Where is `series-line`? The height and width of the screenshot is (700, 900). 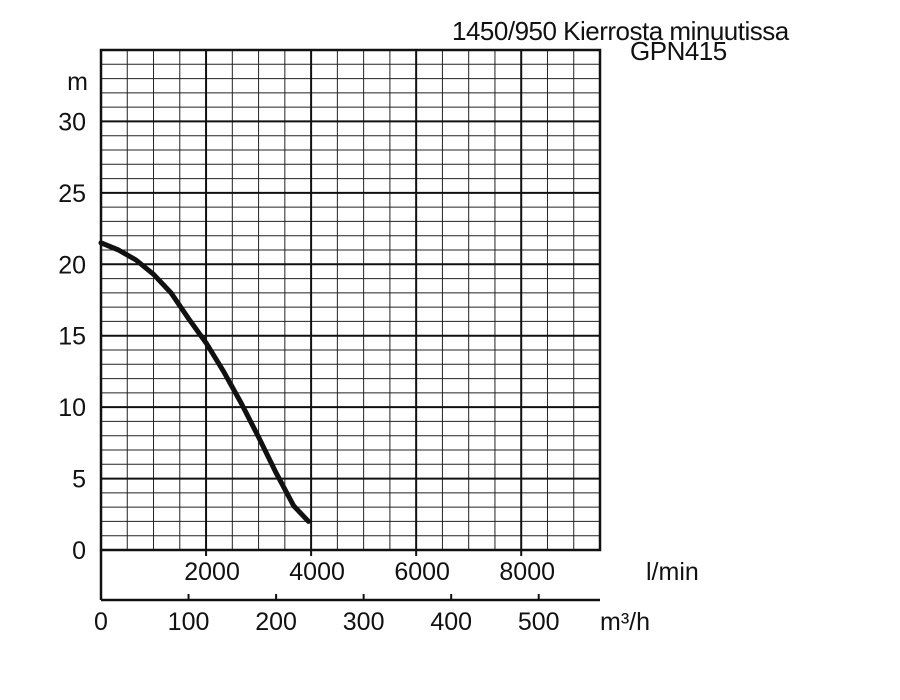 series-line is located at coordinates (204, 382).